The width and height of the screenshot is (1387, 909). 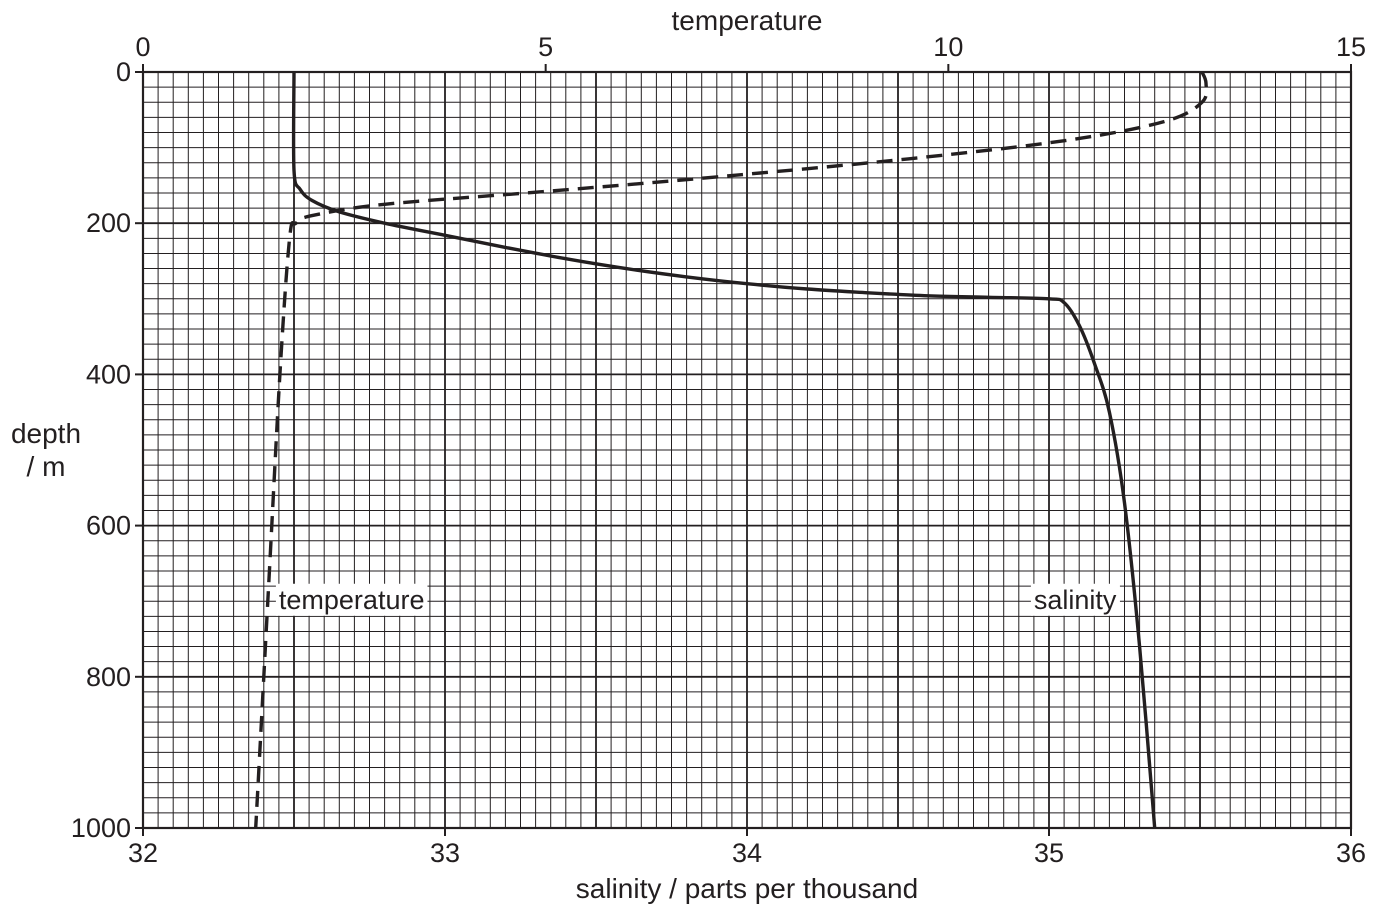 What do you see at coordinates (747, 853) in the screenshot?
I see `bottom-x-tick-label: 34` at bounding box center [747, 853].